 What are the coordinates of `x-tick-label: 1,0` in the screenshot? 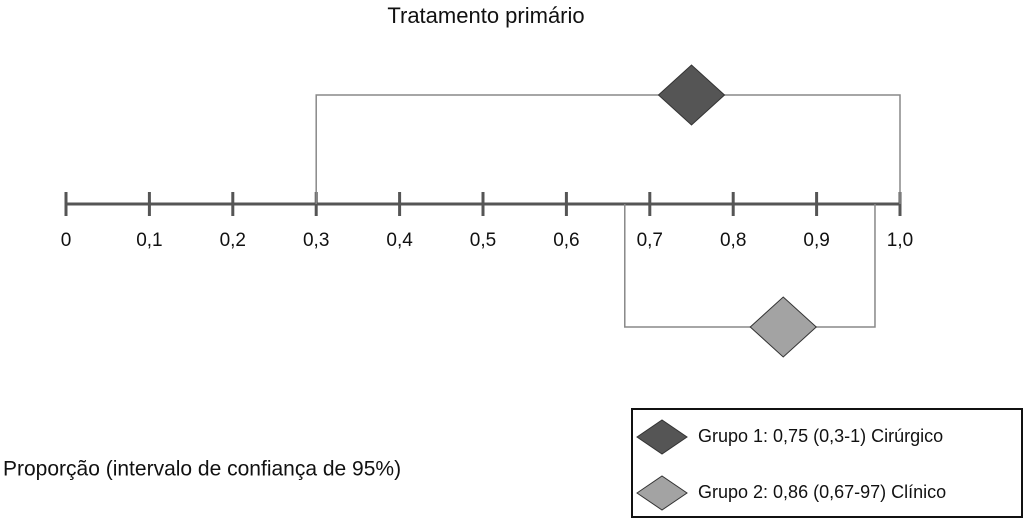 It's located at (900, 240).